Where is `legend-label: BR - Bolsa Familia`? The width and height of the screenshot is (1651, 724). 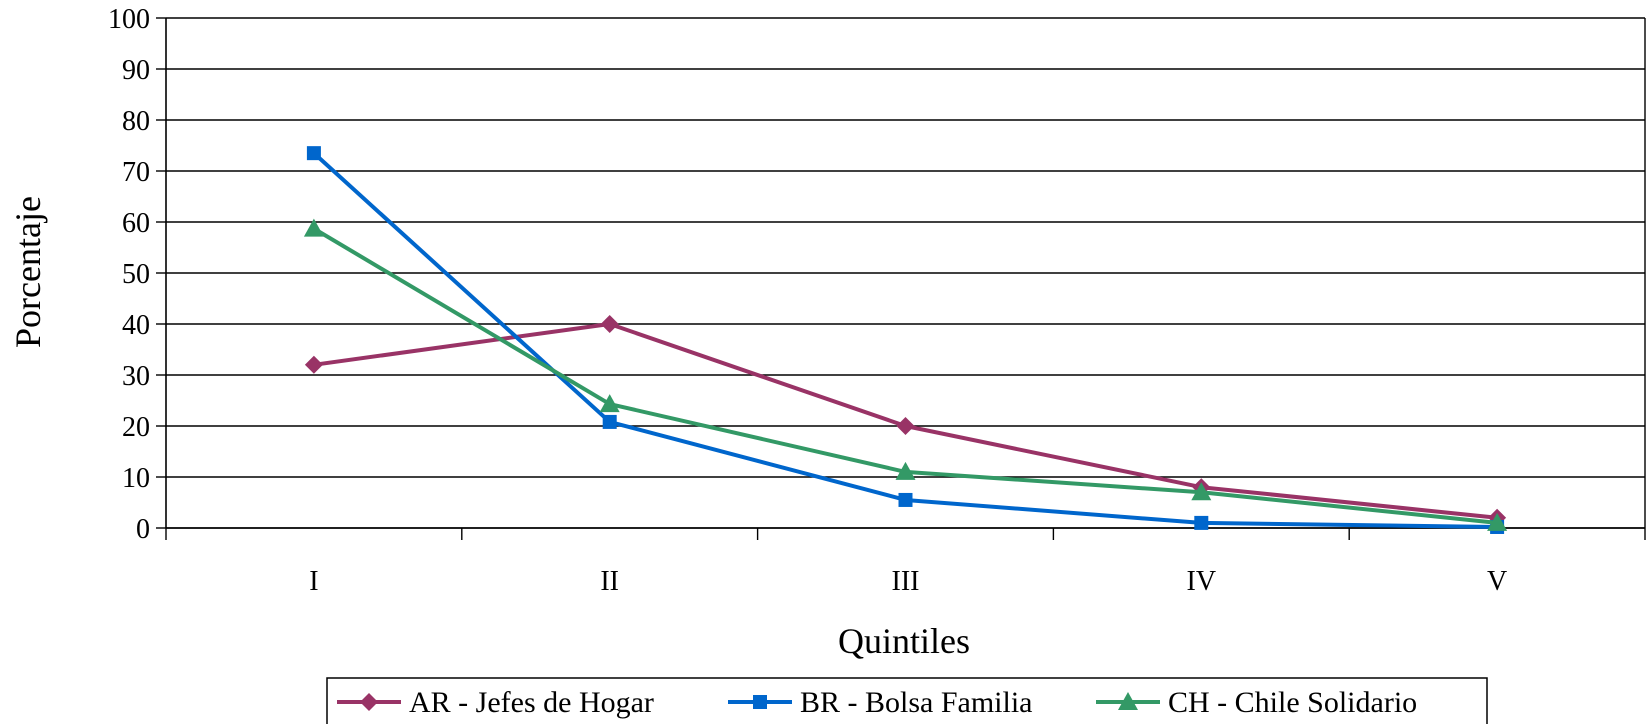 legend-label: BR - Bolsa Familia is located at coordinates (916, 702).